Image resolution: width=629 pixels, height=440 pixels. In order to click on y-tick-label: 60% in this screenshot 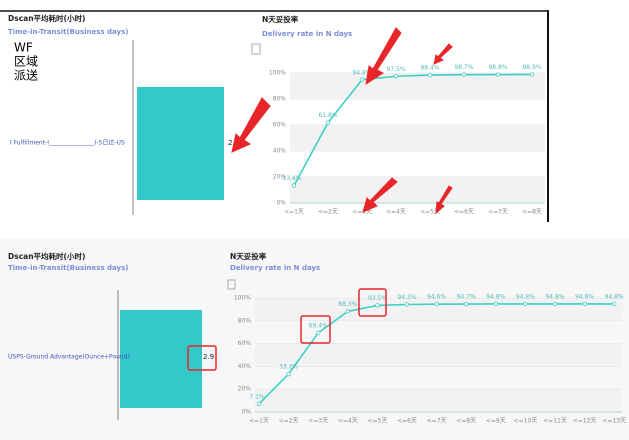, I will do `click(280, 125)`.